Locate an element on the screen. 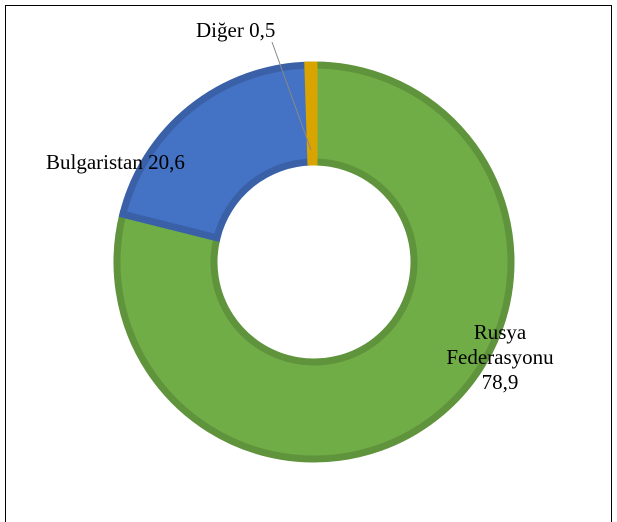 Image resolution: width=617 pixels, height=522 pixels. label-diger: Diğer 0,5 is located at coordinates (235, 30).